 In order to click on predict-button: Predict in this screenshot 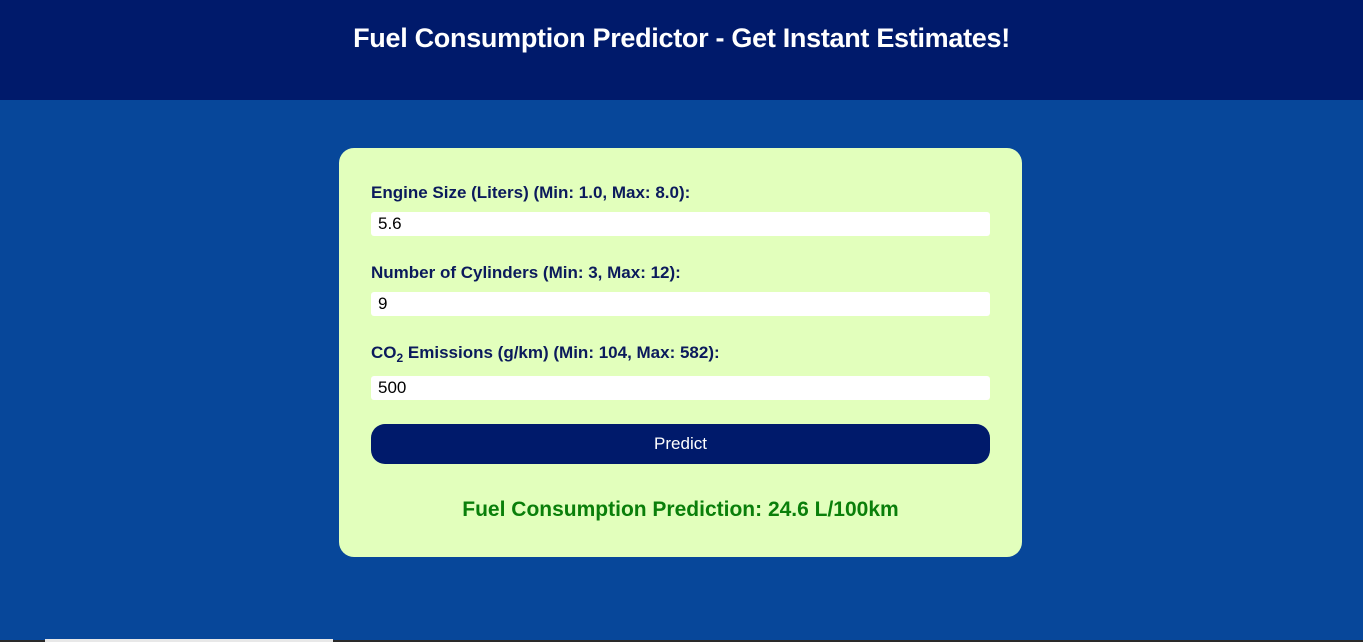, I will do `click(680, 444)`.